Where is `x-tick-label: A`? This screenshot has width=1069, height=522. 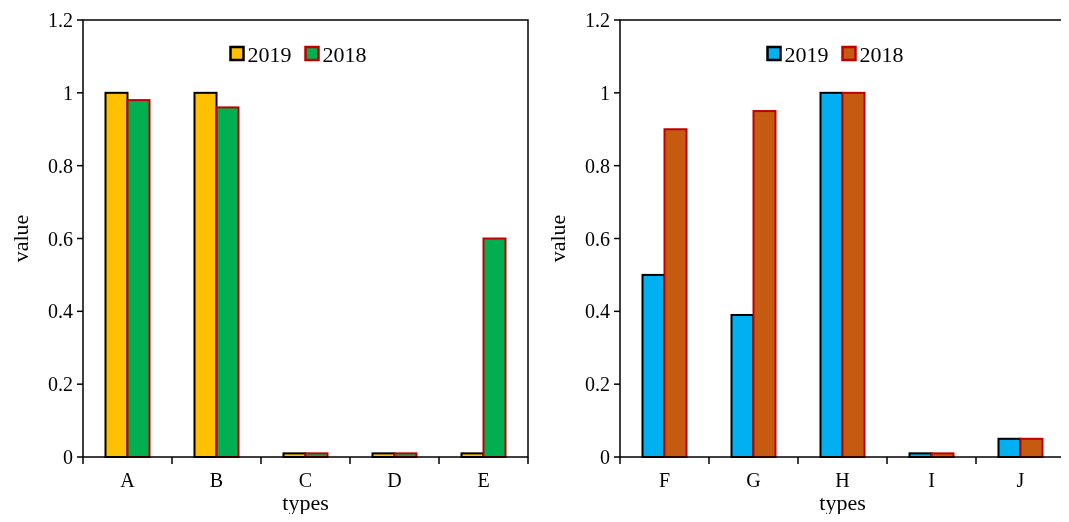
x-tick-label: A is located at coordinates (128, 480).